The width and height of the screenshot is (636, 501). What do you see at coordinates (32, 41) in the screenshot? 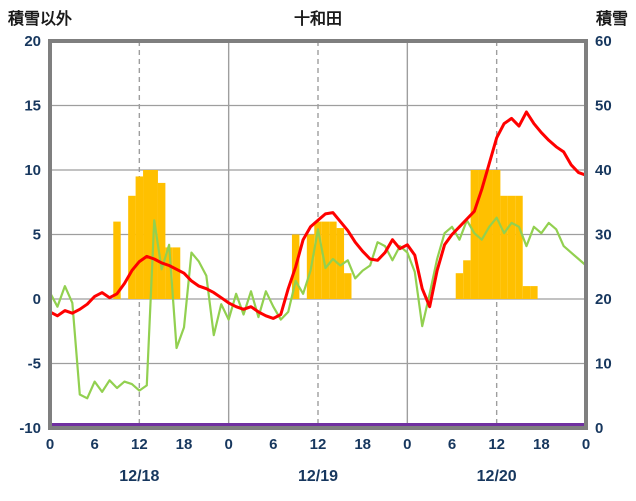
I see `left-axis-tick-label: 20` at bounding box center [32, 41].